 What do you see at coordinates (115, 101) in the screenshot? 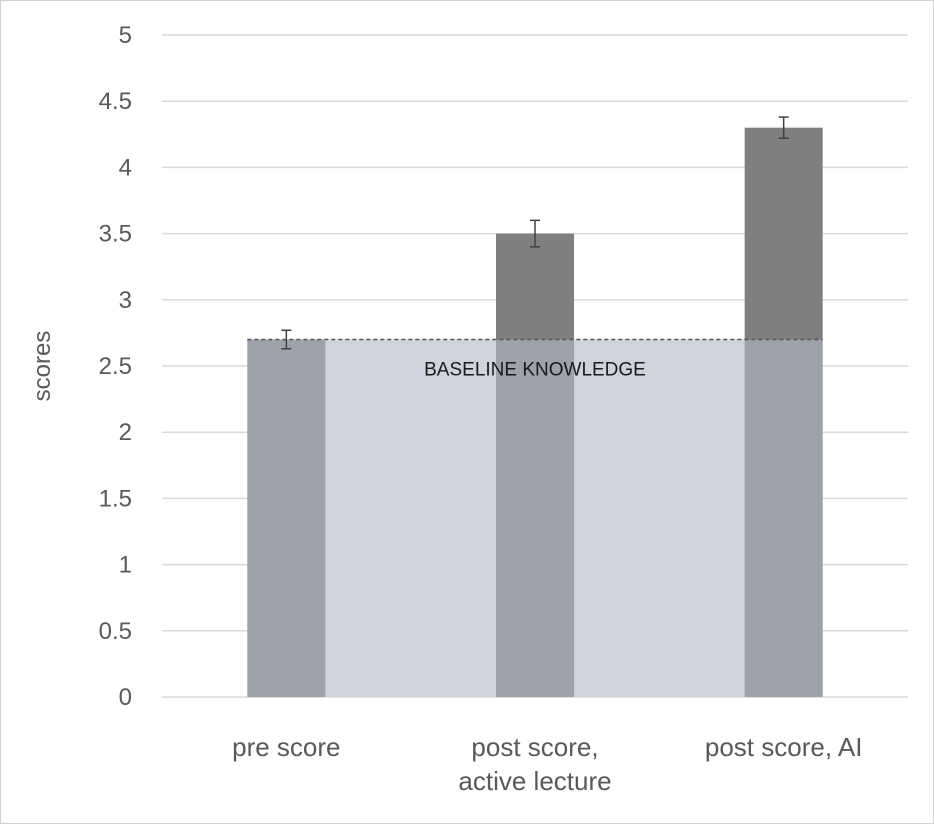
I see `y-tick-label: 4.5` at bounding box center [115, 101].